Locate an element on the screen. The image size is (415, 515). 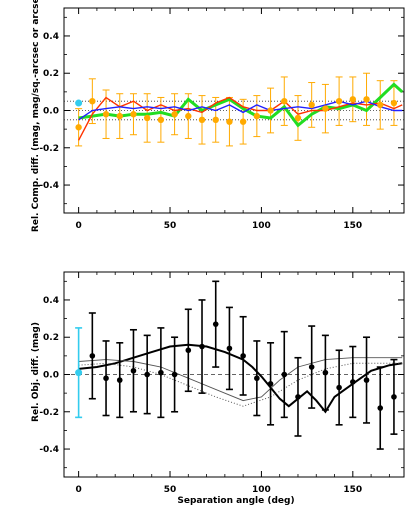
top-xtick-label: 50 is located at coordinates (170, 226).